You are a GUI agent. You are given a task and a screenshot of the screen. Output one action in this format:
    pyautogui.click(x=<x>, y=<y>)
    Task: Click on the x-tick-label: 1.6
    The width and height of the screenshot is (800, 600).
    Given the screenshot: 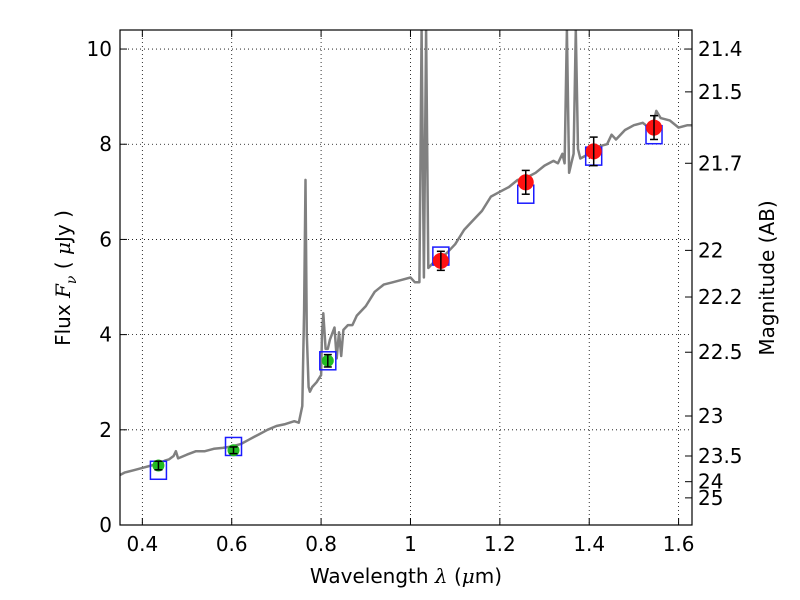 What is the action you would take?
    pyautogui.click(x=679, y=544)
    